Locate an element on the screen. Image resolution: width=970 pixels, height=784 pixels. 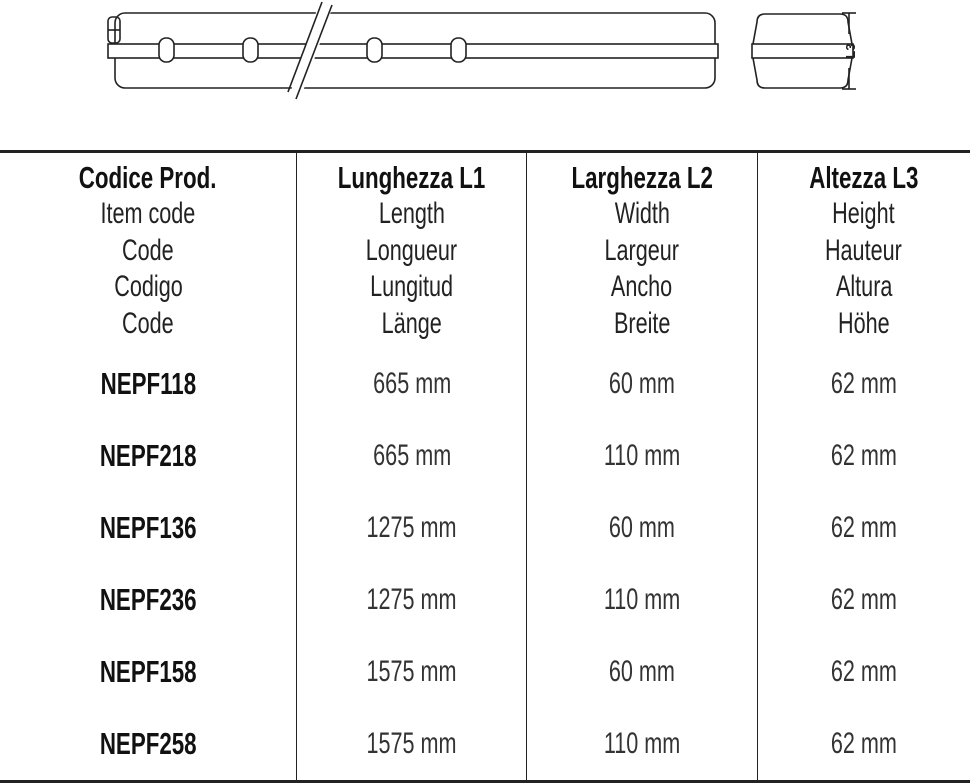
cell-code: NEPF118 is located at coordinates (148, 384).